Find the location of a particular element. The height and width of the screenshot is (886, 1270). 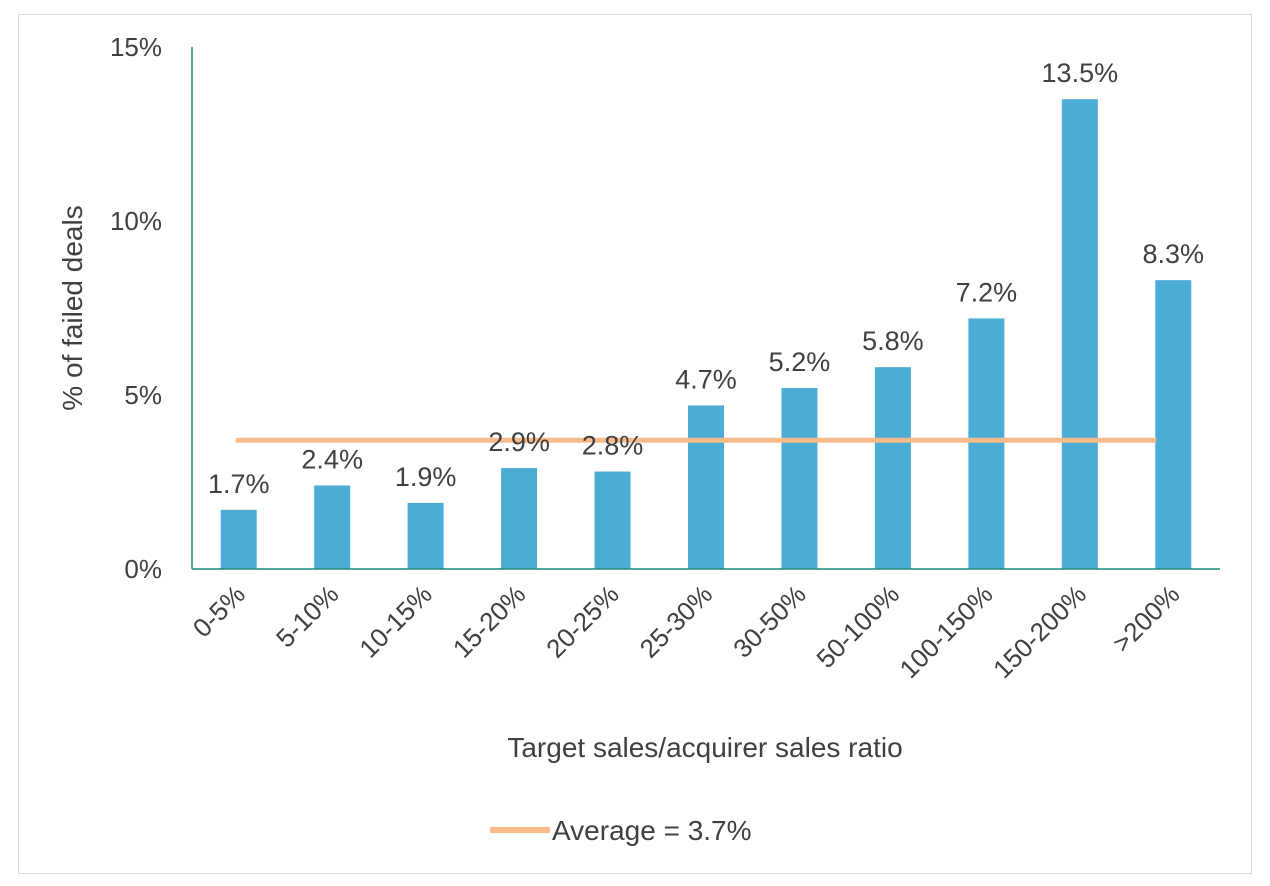

data-label: 5.8% is located at coordinates (893, 341).